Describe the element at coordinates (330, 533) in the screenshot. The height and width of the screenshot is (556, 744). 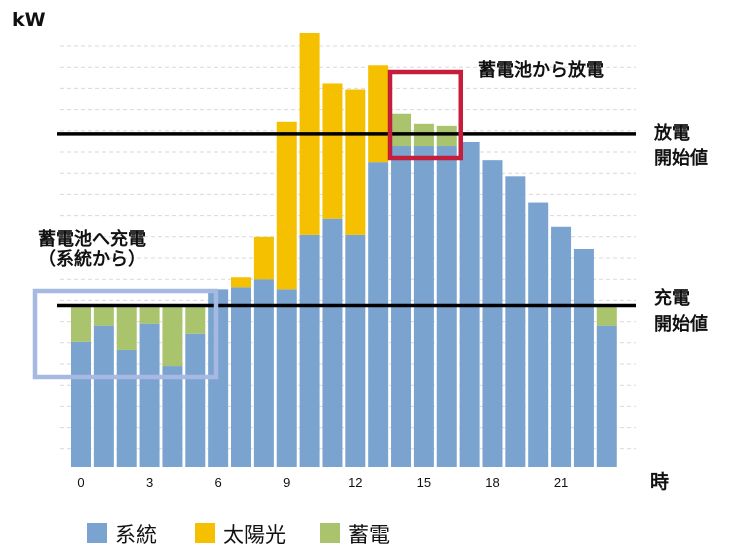
I see `legend-swatch-storage` at that location.